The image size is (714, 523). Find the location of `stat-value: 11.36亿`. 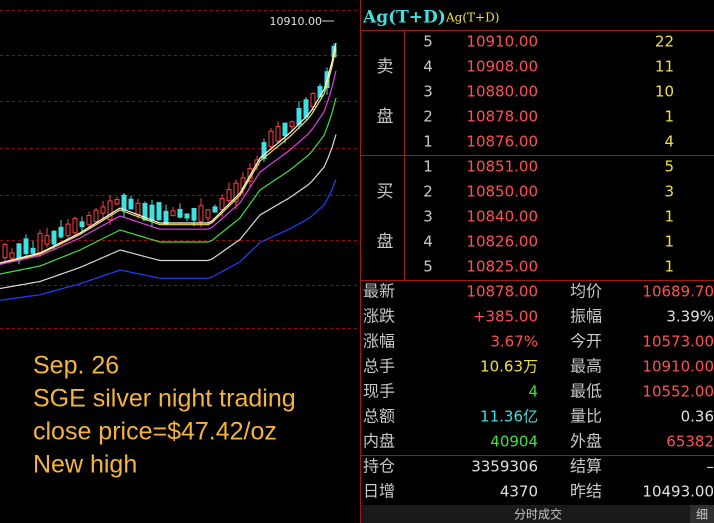

stat-value: 11.36亿 is located at coordinates (509, 417).